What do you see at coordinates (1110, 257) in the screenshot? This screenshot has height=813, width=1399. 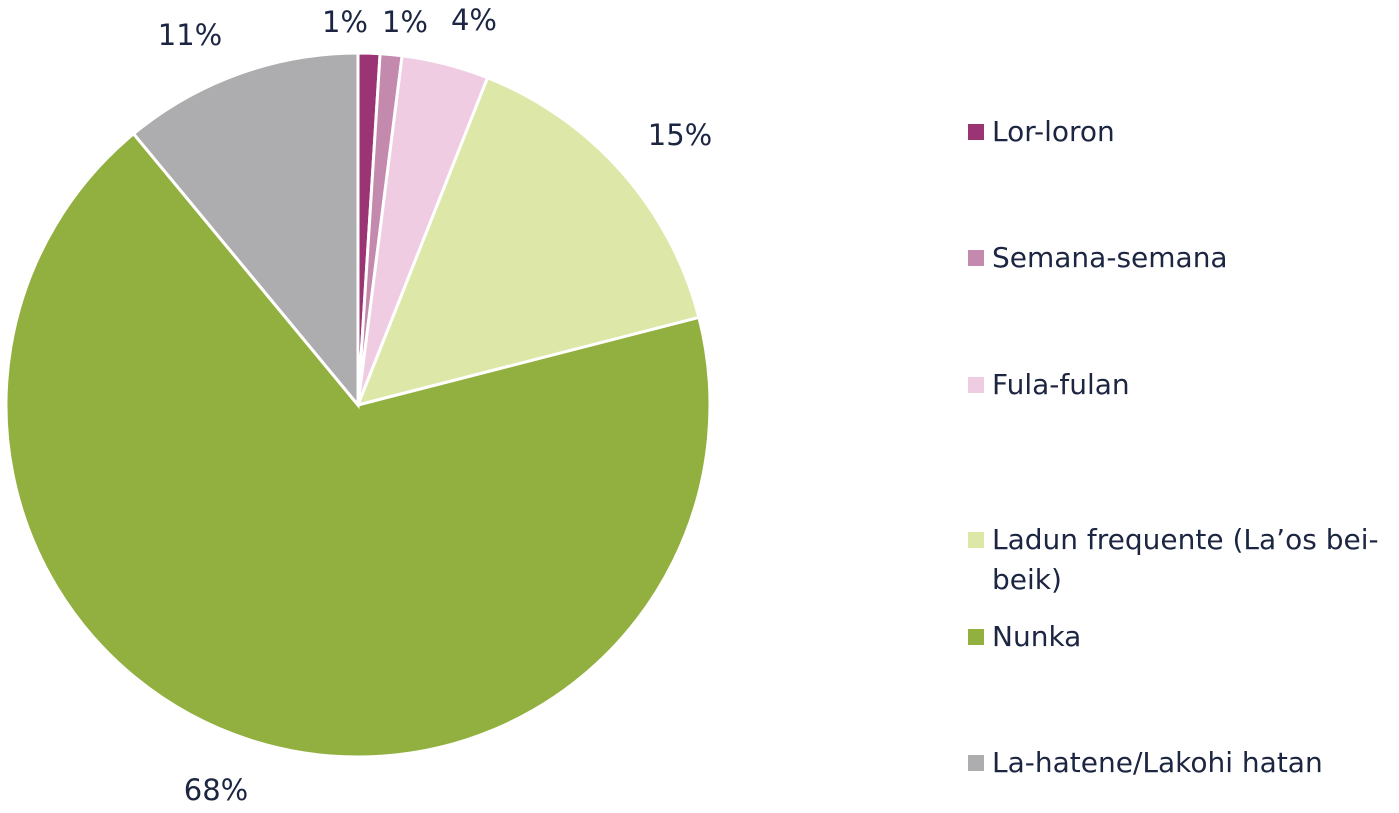 I see `legend-label: Semana-semana` at bounding box center [1110, 257].